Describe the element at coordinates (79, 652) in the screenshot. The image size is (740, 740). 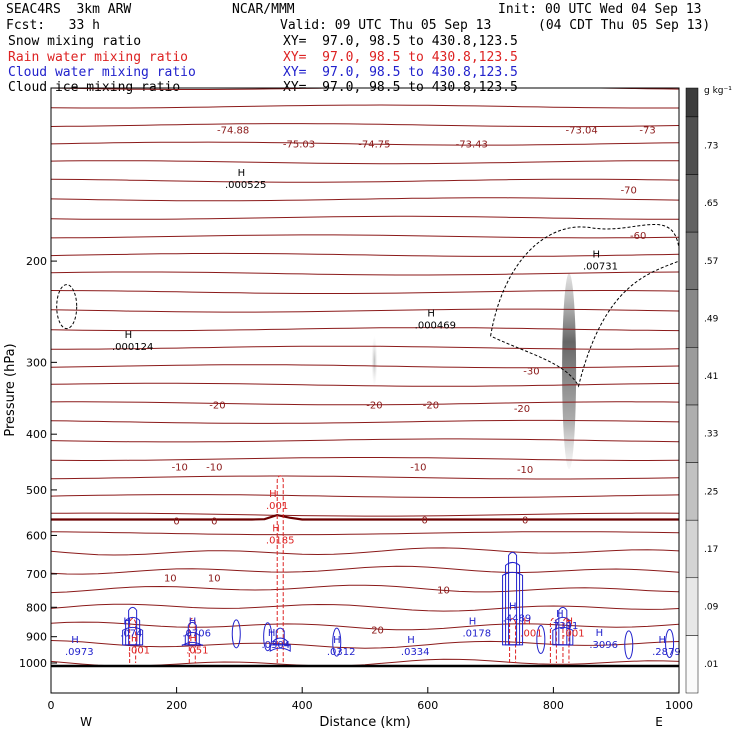
I see `maximum-label: .0973` at that location.